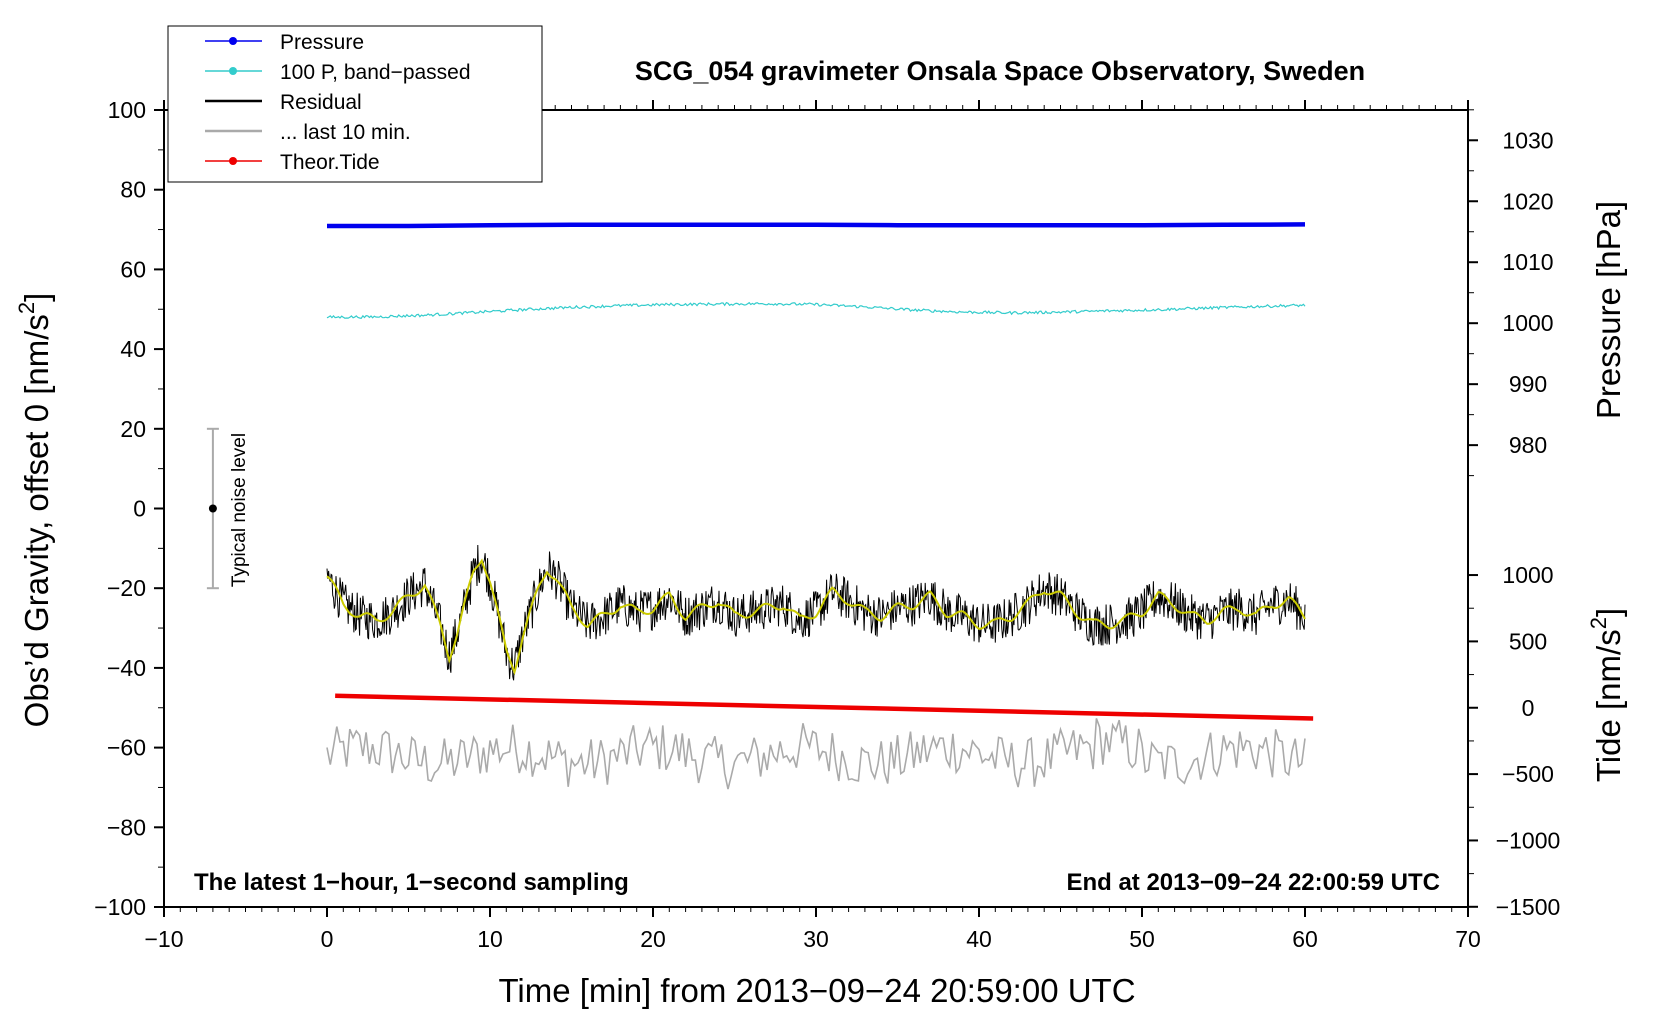 The image size is (1660, 1020). Describe the element at coordinates (1528, 641) in the screenshot. I see `tide-tick-label: 500` at that location.